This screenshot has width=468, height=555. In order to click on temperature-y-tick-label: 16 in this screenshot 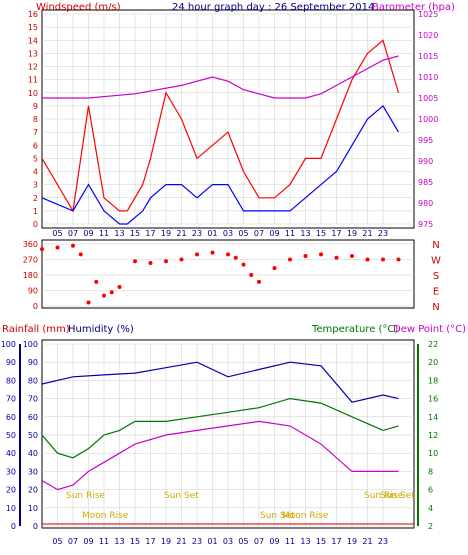, I will do `click(433, 399)`.